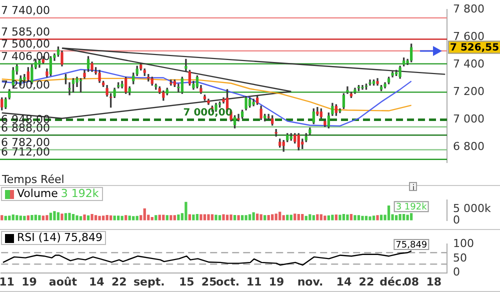 This screenshot has width=500, height=292. I want to click on y-tick-label: 50, so click(460, 257).